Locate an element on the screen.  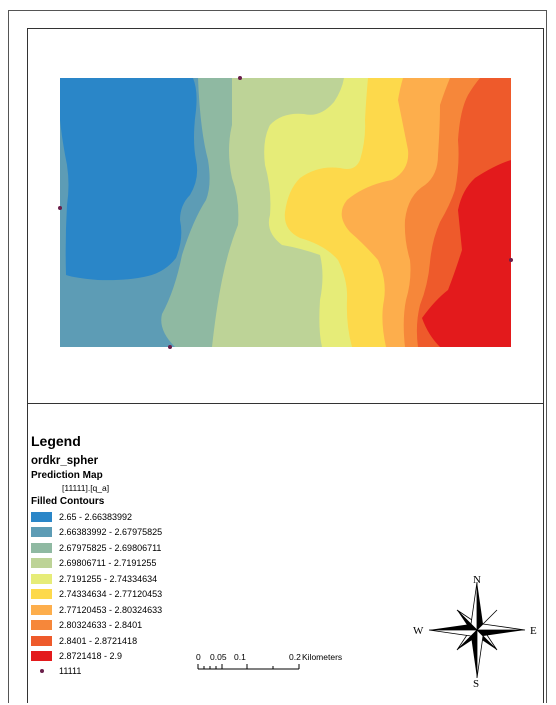
legend-class-label: 2.65 - 2.66383992 is located at coordinates (96, 516).